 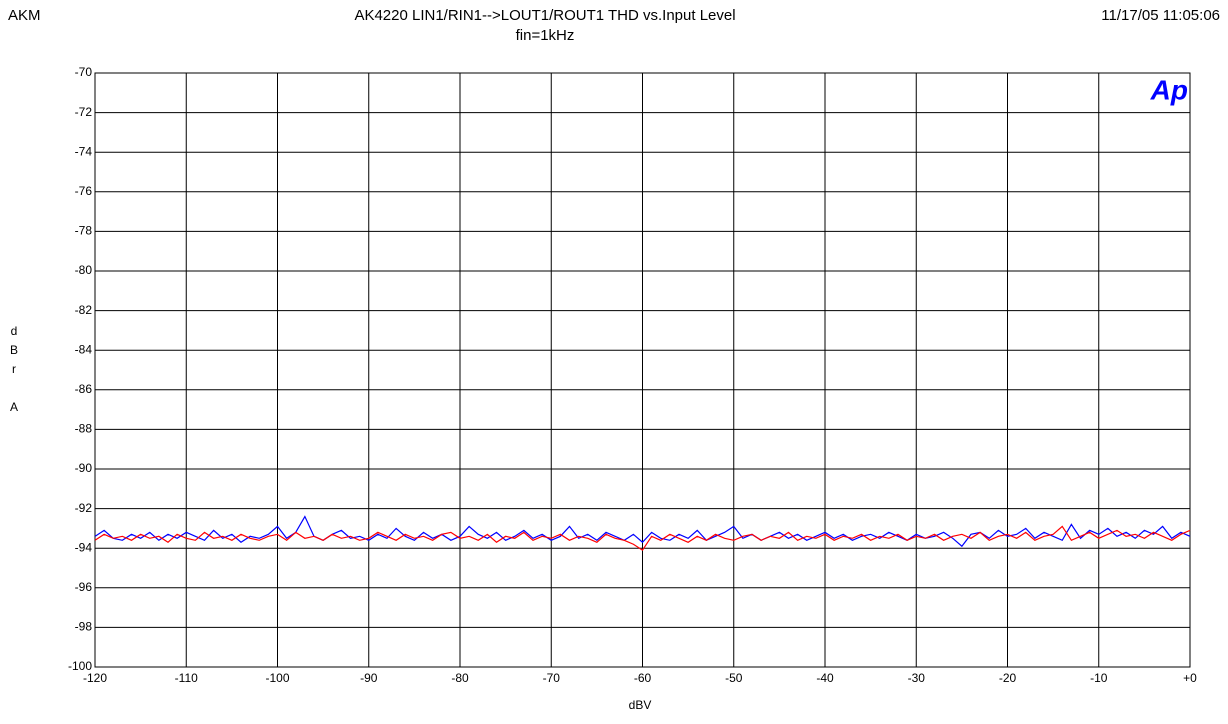 What do you see at coordinates (84, 151) in the screenshot?
I see `y-tick-label: -74` at bounding box center [84, 151].